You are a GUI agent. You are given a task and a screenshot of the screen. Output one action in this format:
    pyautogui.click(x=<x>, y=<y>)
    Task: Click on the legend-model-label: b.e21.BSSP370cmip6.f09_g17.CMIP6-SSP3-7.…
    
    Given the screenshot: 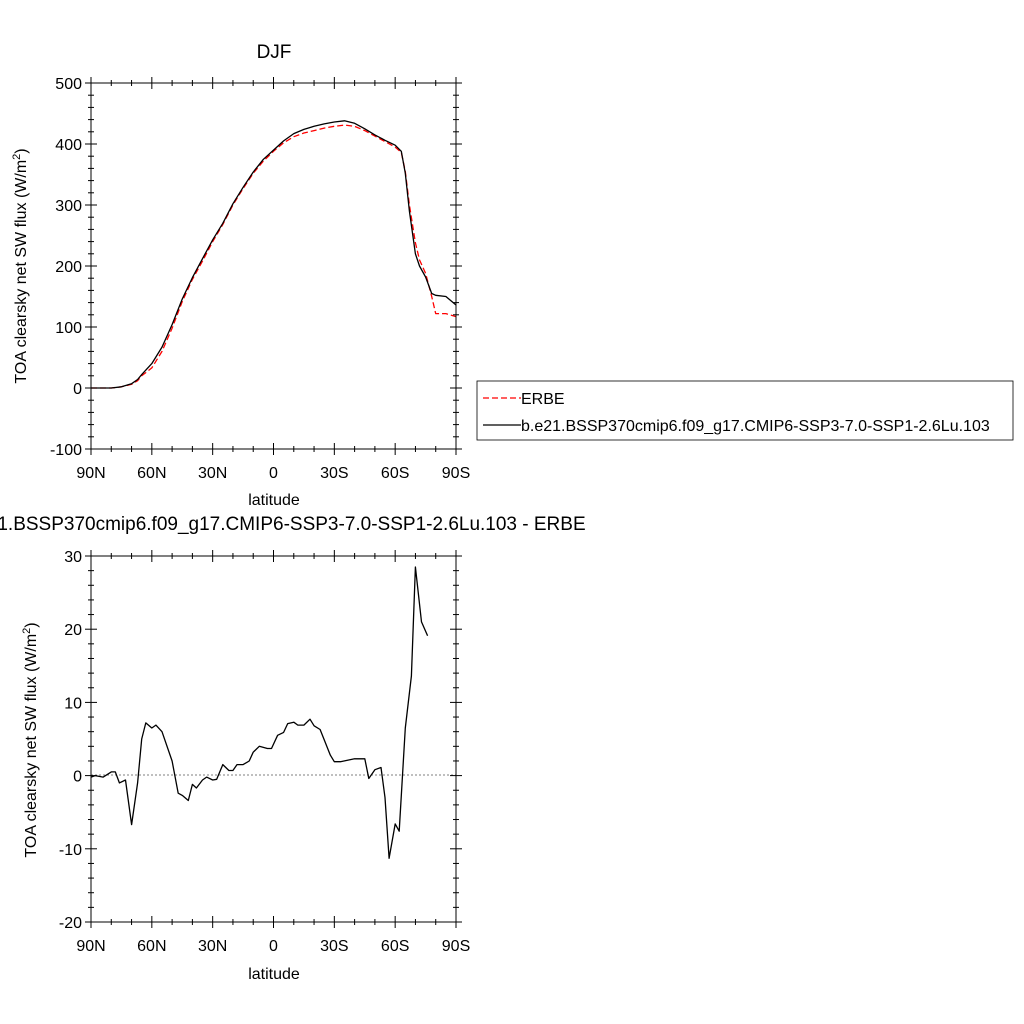 What is the action you would take?
    pyautogui.click(x=755, y=426)
    